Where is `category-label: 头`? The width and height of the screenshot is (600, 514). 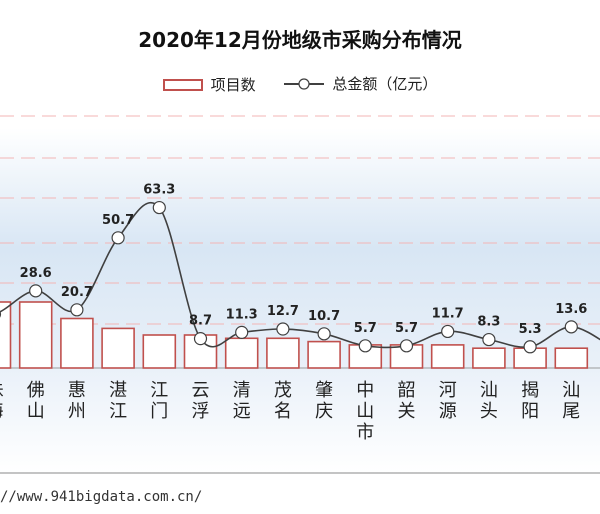
category-label: 头 is located at coordinates (489, 411).